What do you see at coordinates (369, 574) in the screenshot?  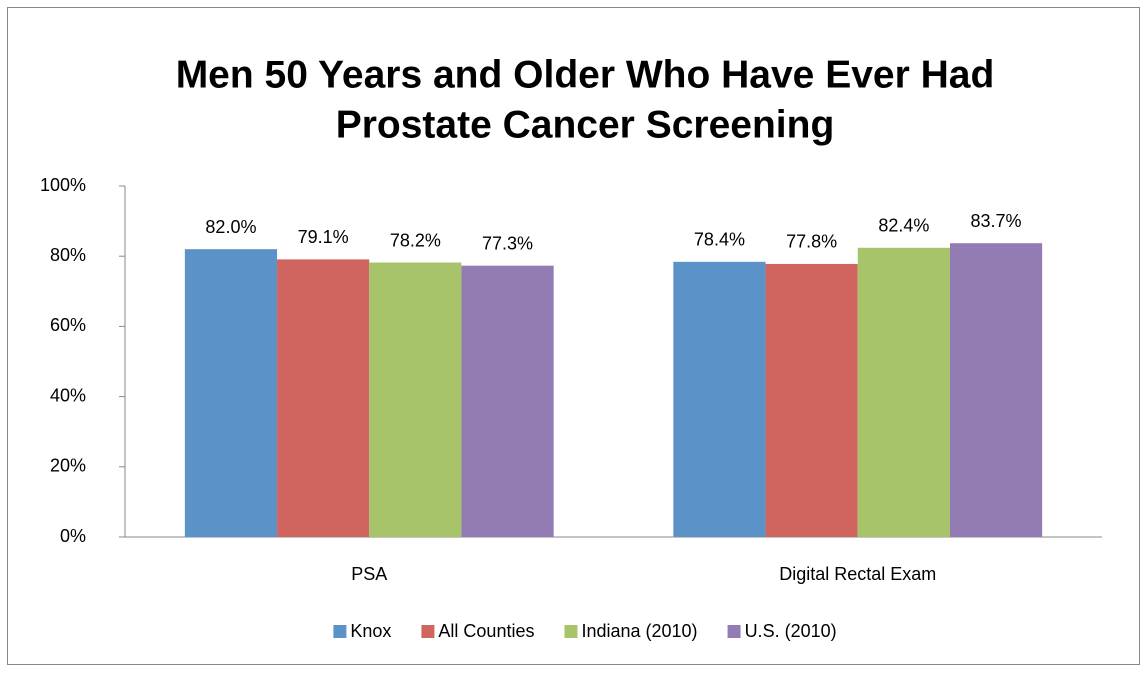 I see `x-tick-label: PSA` at bounding box center [369, 574].